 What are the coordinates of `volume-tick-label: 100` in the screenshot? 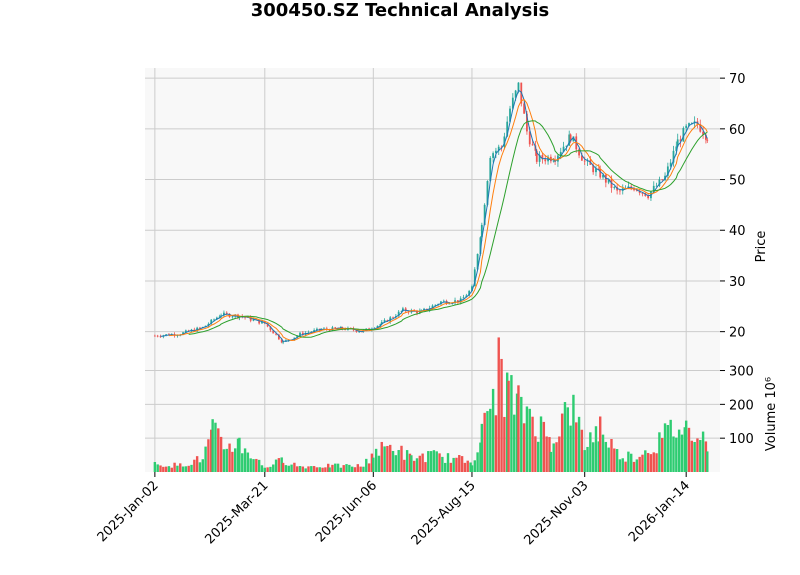 It's located at (741, 439).